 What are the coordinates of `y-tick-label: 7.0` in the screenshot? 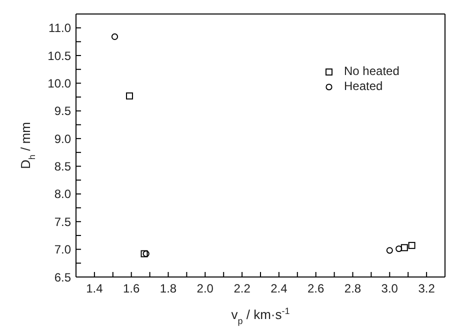 It's located at (63, 249).